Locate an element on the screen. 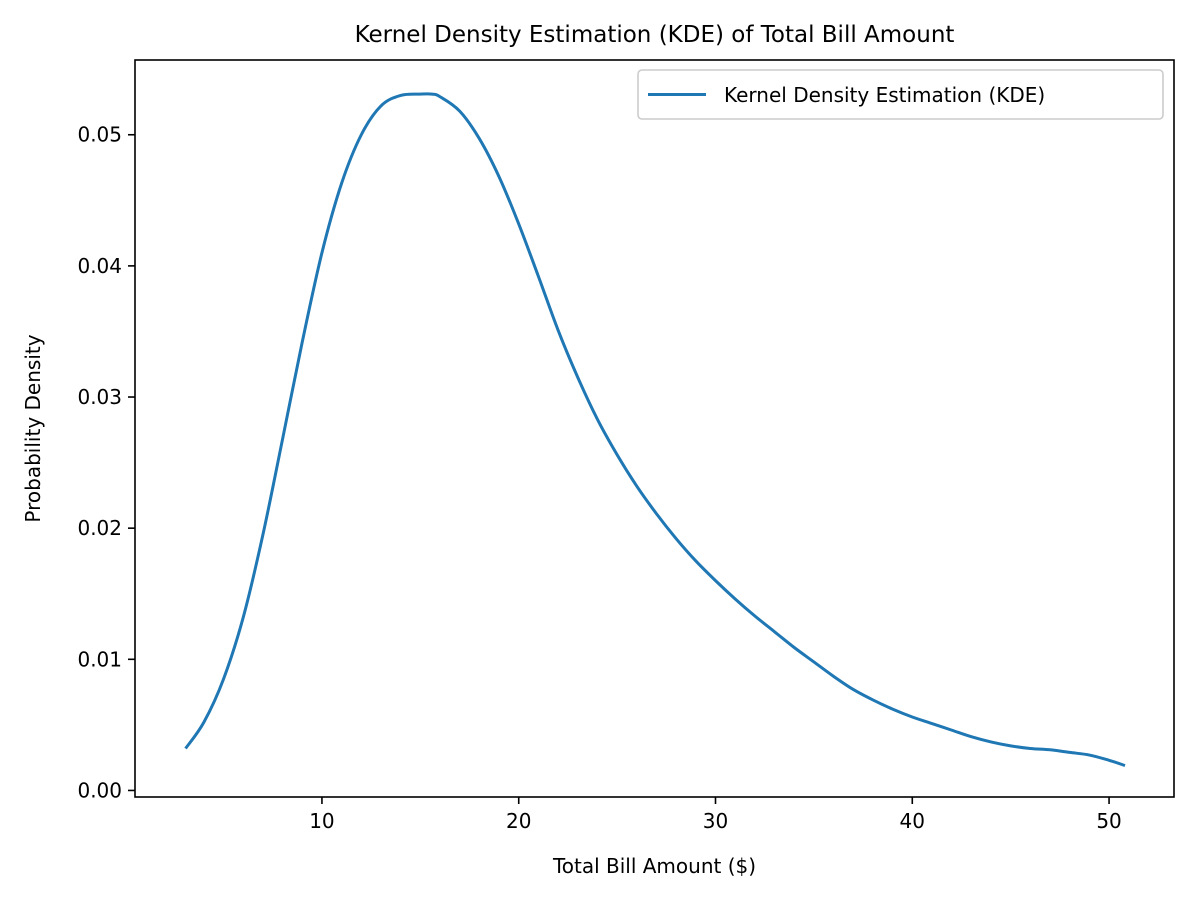 Image resolution: width=1194 pixels, height=898 pixels. y-tick-label: 0.05 is located at coordinates (99, 135).